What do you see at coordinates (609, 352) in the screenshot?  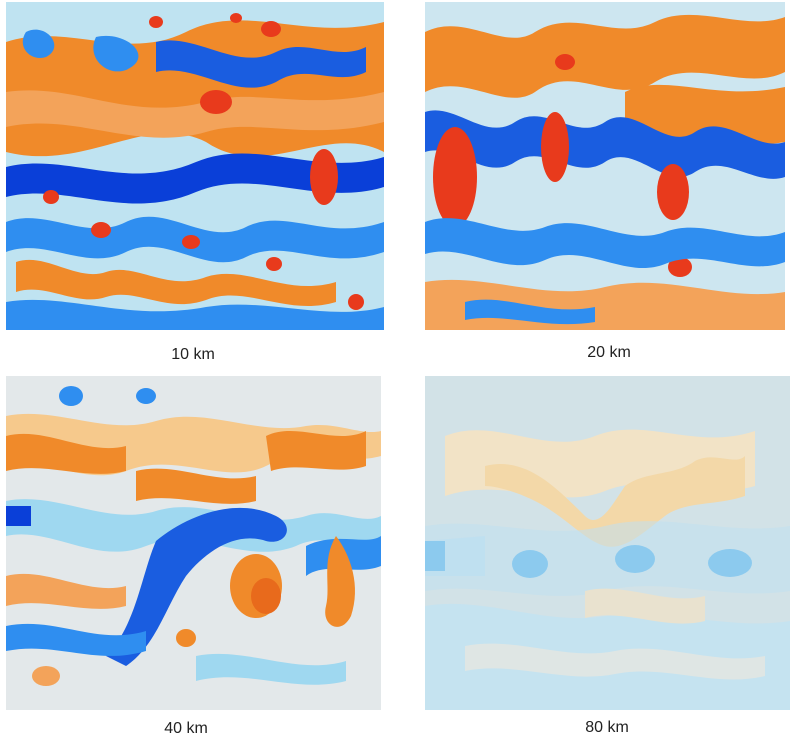 I see `panel-caption-20km: 20 km` at bounding box center [609, 352].